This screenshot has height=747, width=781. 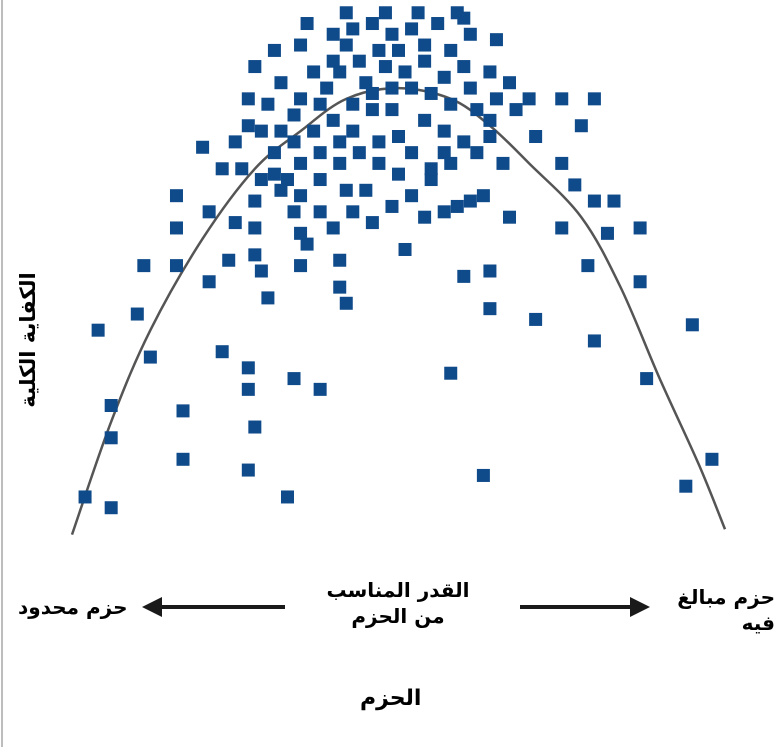 What do you see at coordinates (391, 698) in the screenshot?
I see `x-axis-label: الحزم` at bounding box center [391, 698].